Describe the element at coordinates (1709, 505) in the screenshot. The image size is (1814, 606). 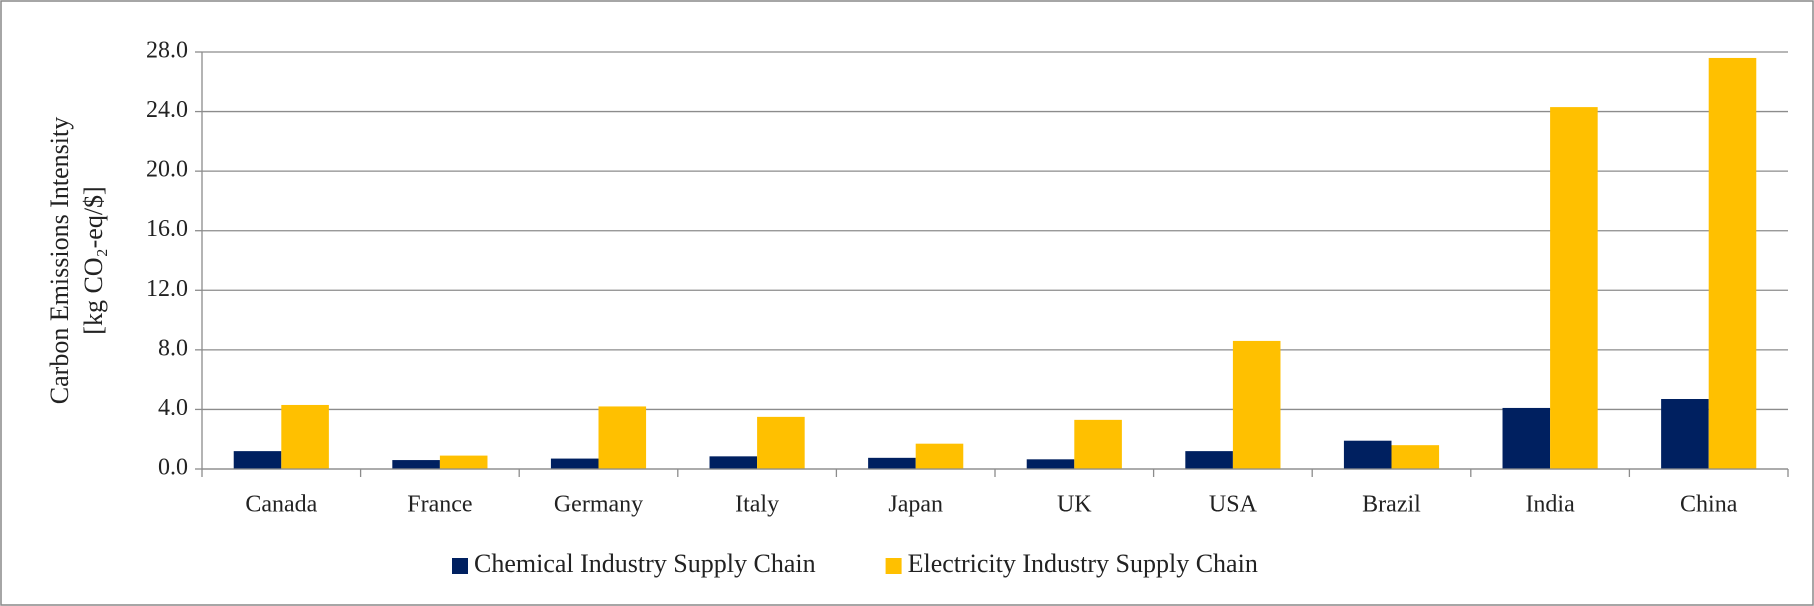
I see `x-tick-label: China` at that location.